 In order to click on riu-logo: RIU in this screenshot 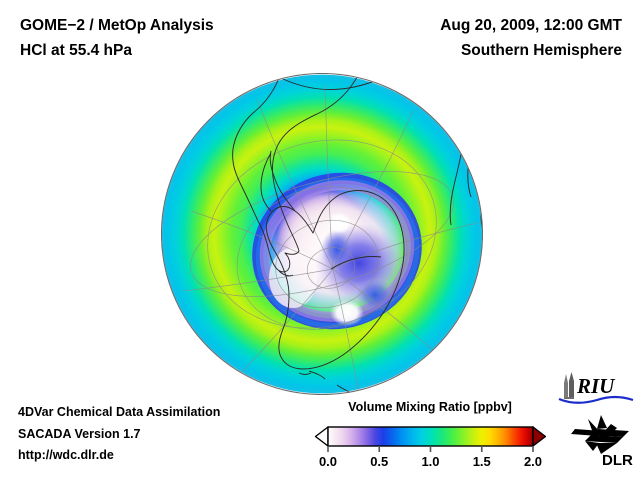, I will do `click(596, 388)`.